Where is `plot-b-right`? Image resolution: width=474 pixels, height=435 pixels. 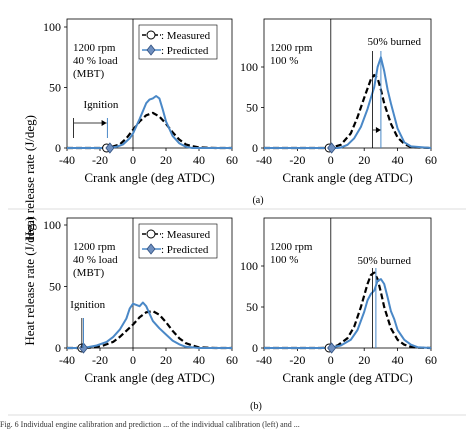 plot-b-right is located at coordinates (346, 285).